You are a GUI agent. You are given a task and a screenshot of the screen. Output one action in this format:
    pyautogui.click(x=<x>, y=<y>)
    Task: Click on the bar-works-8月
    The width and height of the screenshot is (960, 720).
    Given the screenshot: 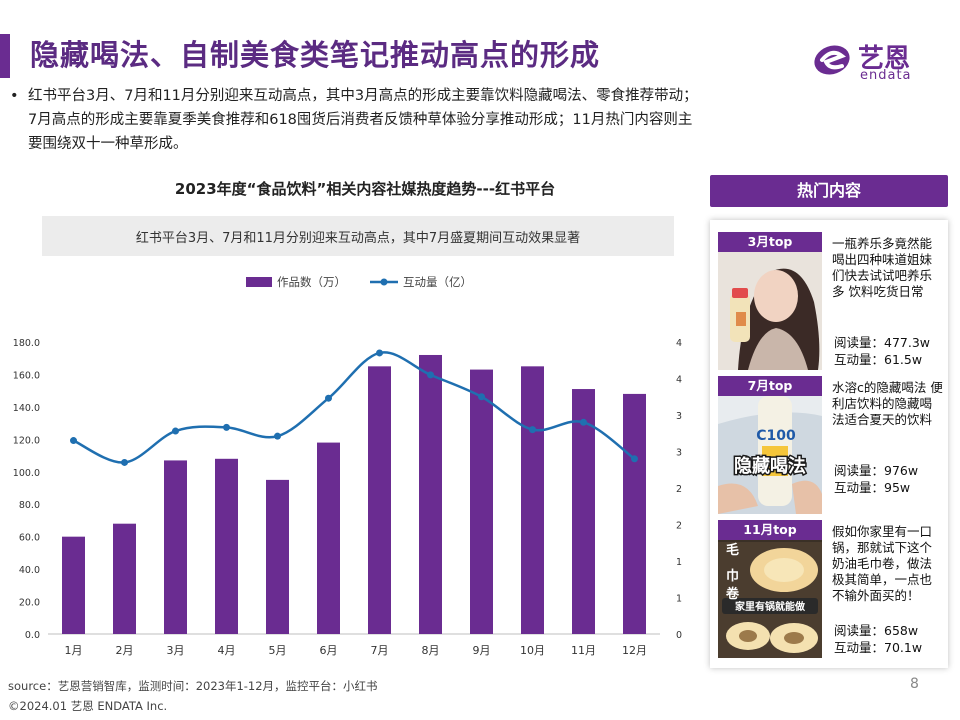 What is the action you would take?
    pyautogui.click(x=430, y=494)
    